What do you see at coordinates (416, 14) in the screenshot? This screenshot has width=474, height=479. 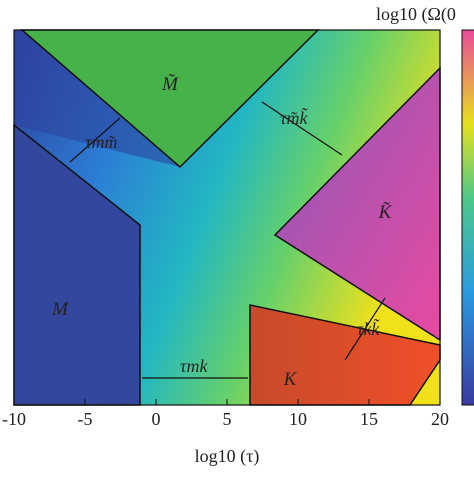 I see `colorbar-label: log10 (Ω(0` at bounding box center [416, 14].